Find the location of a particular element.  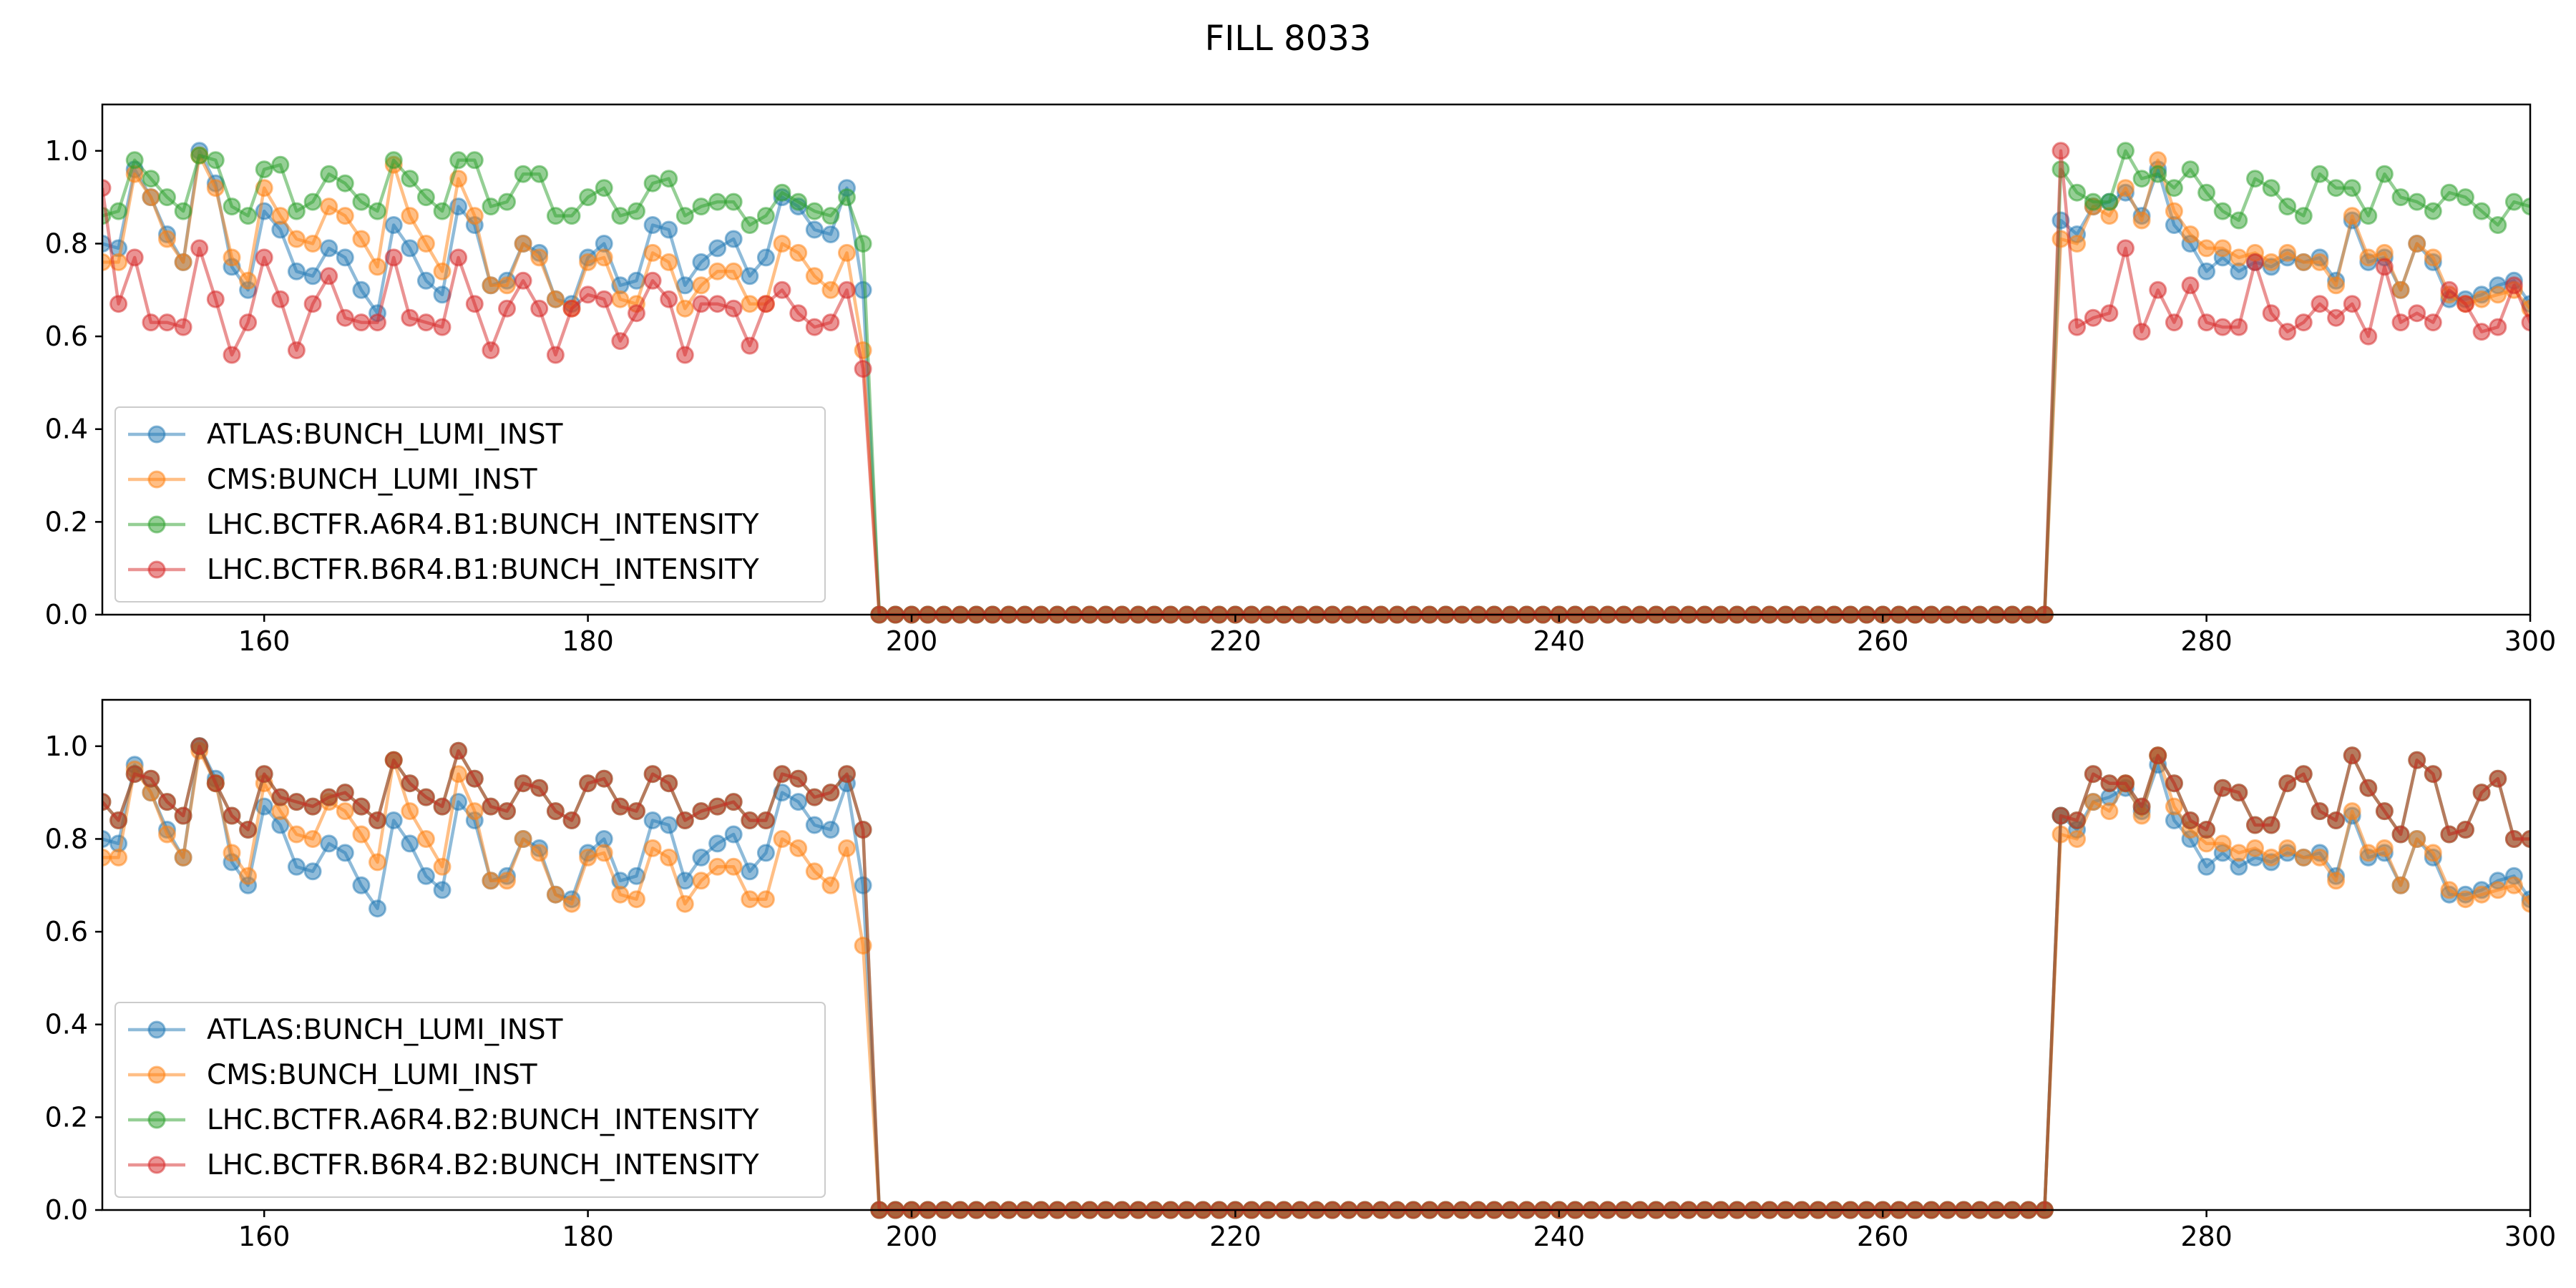

legend-label: ATLAS:BUNCH_LUMI_INST is located at coordinates (385, 1030).